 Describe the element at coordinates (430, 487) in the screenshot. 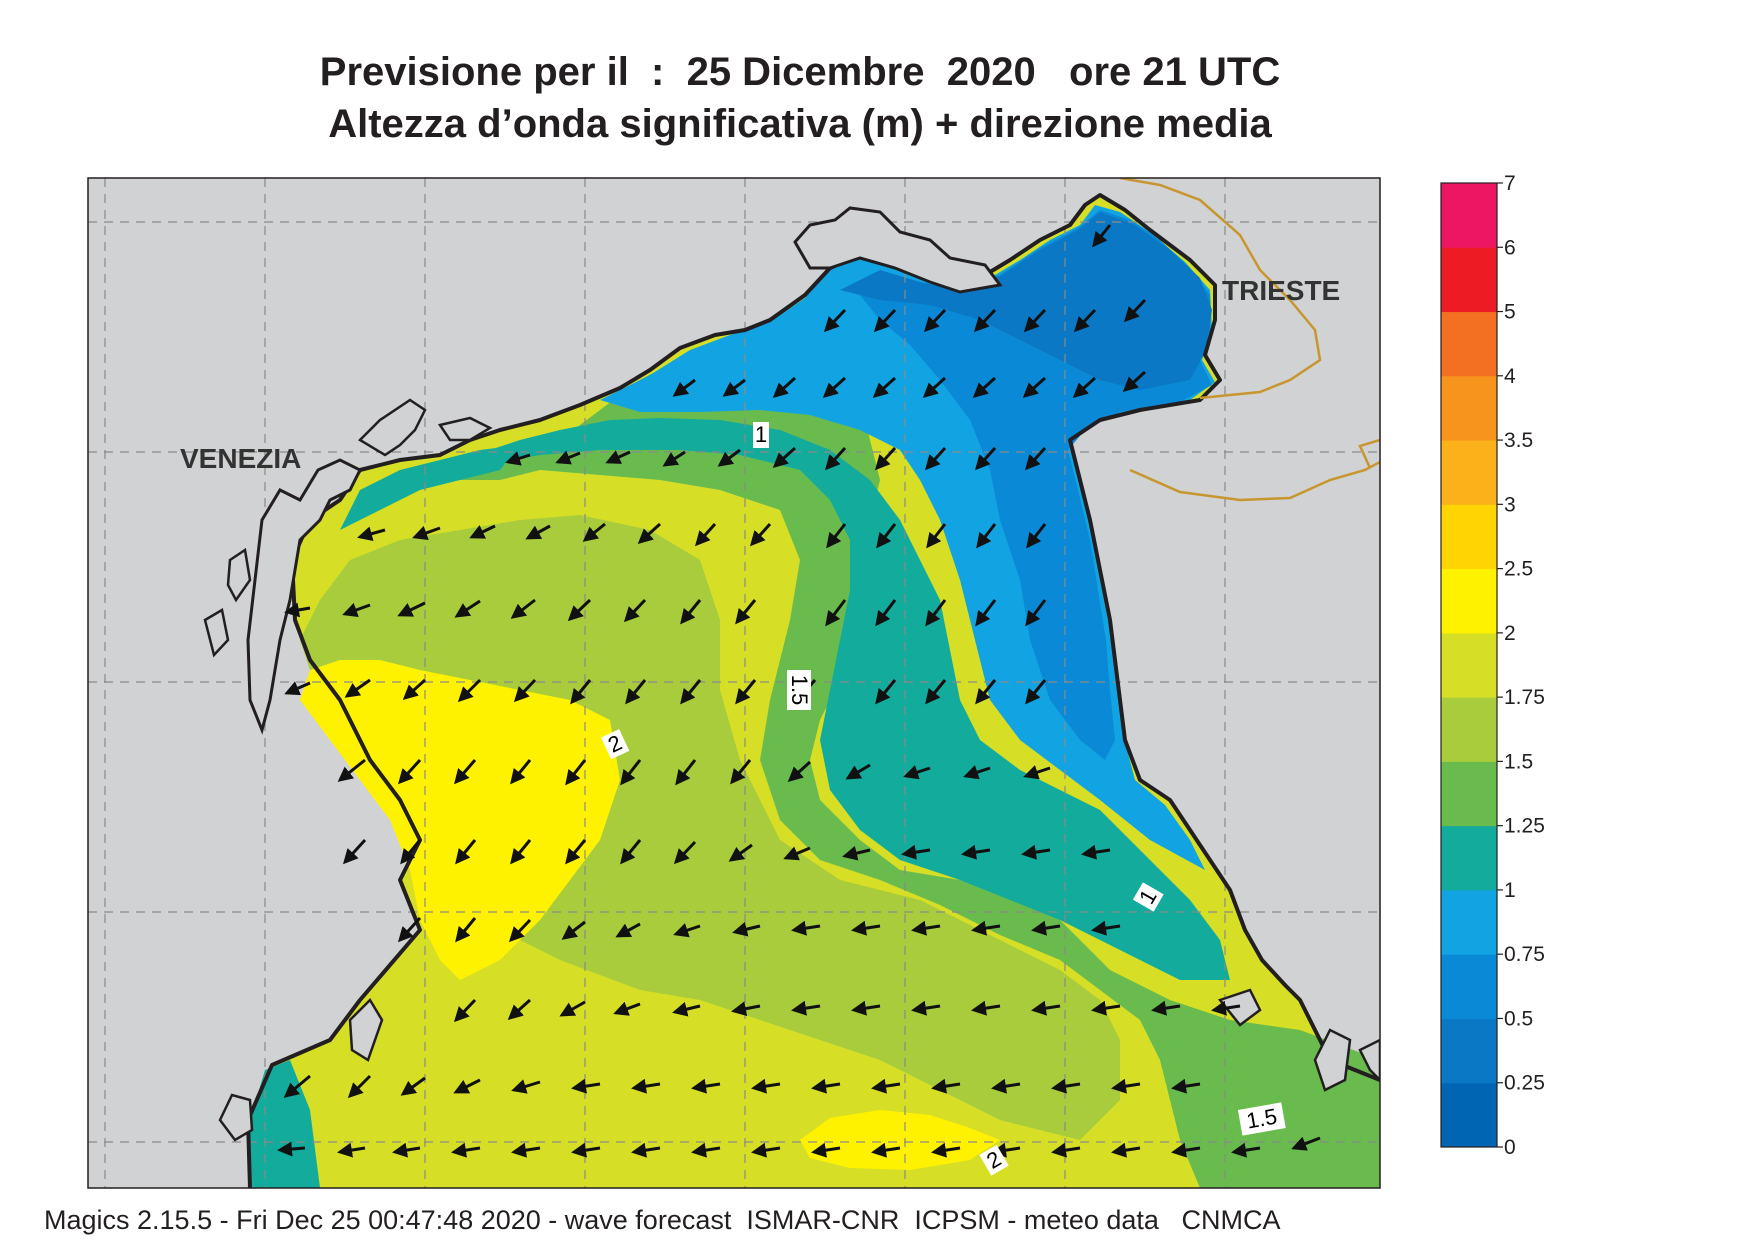

I see `band-1-00-venice` at that location.